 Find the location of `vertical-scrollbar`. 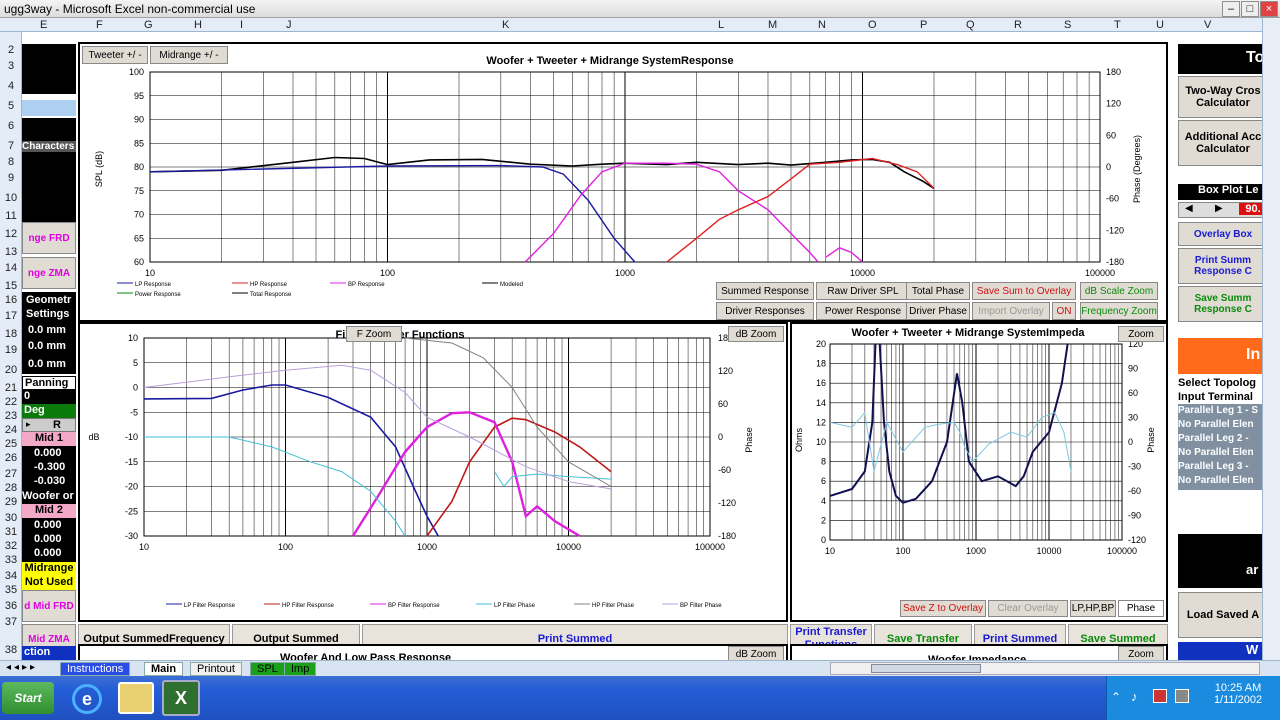

vertical-scrollbar is located at coordinates (1271, 348).